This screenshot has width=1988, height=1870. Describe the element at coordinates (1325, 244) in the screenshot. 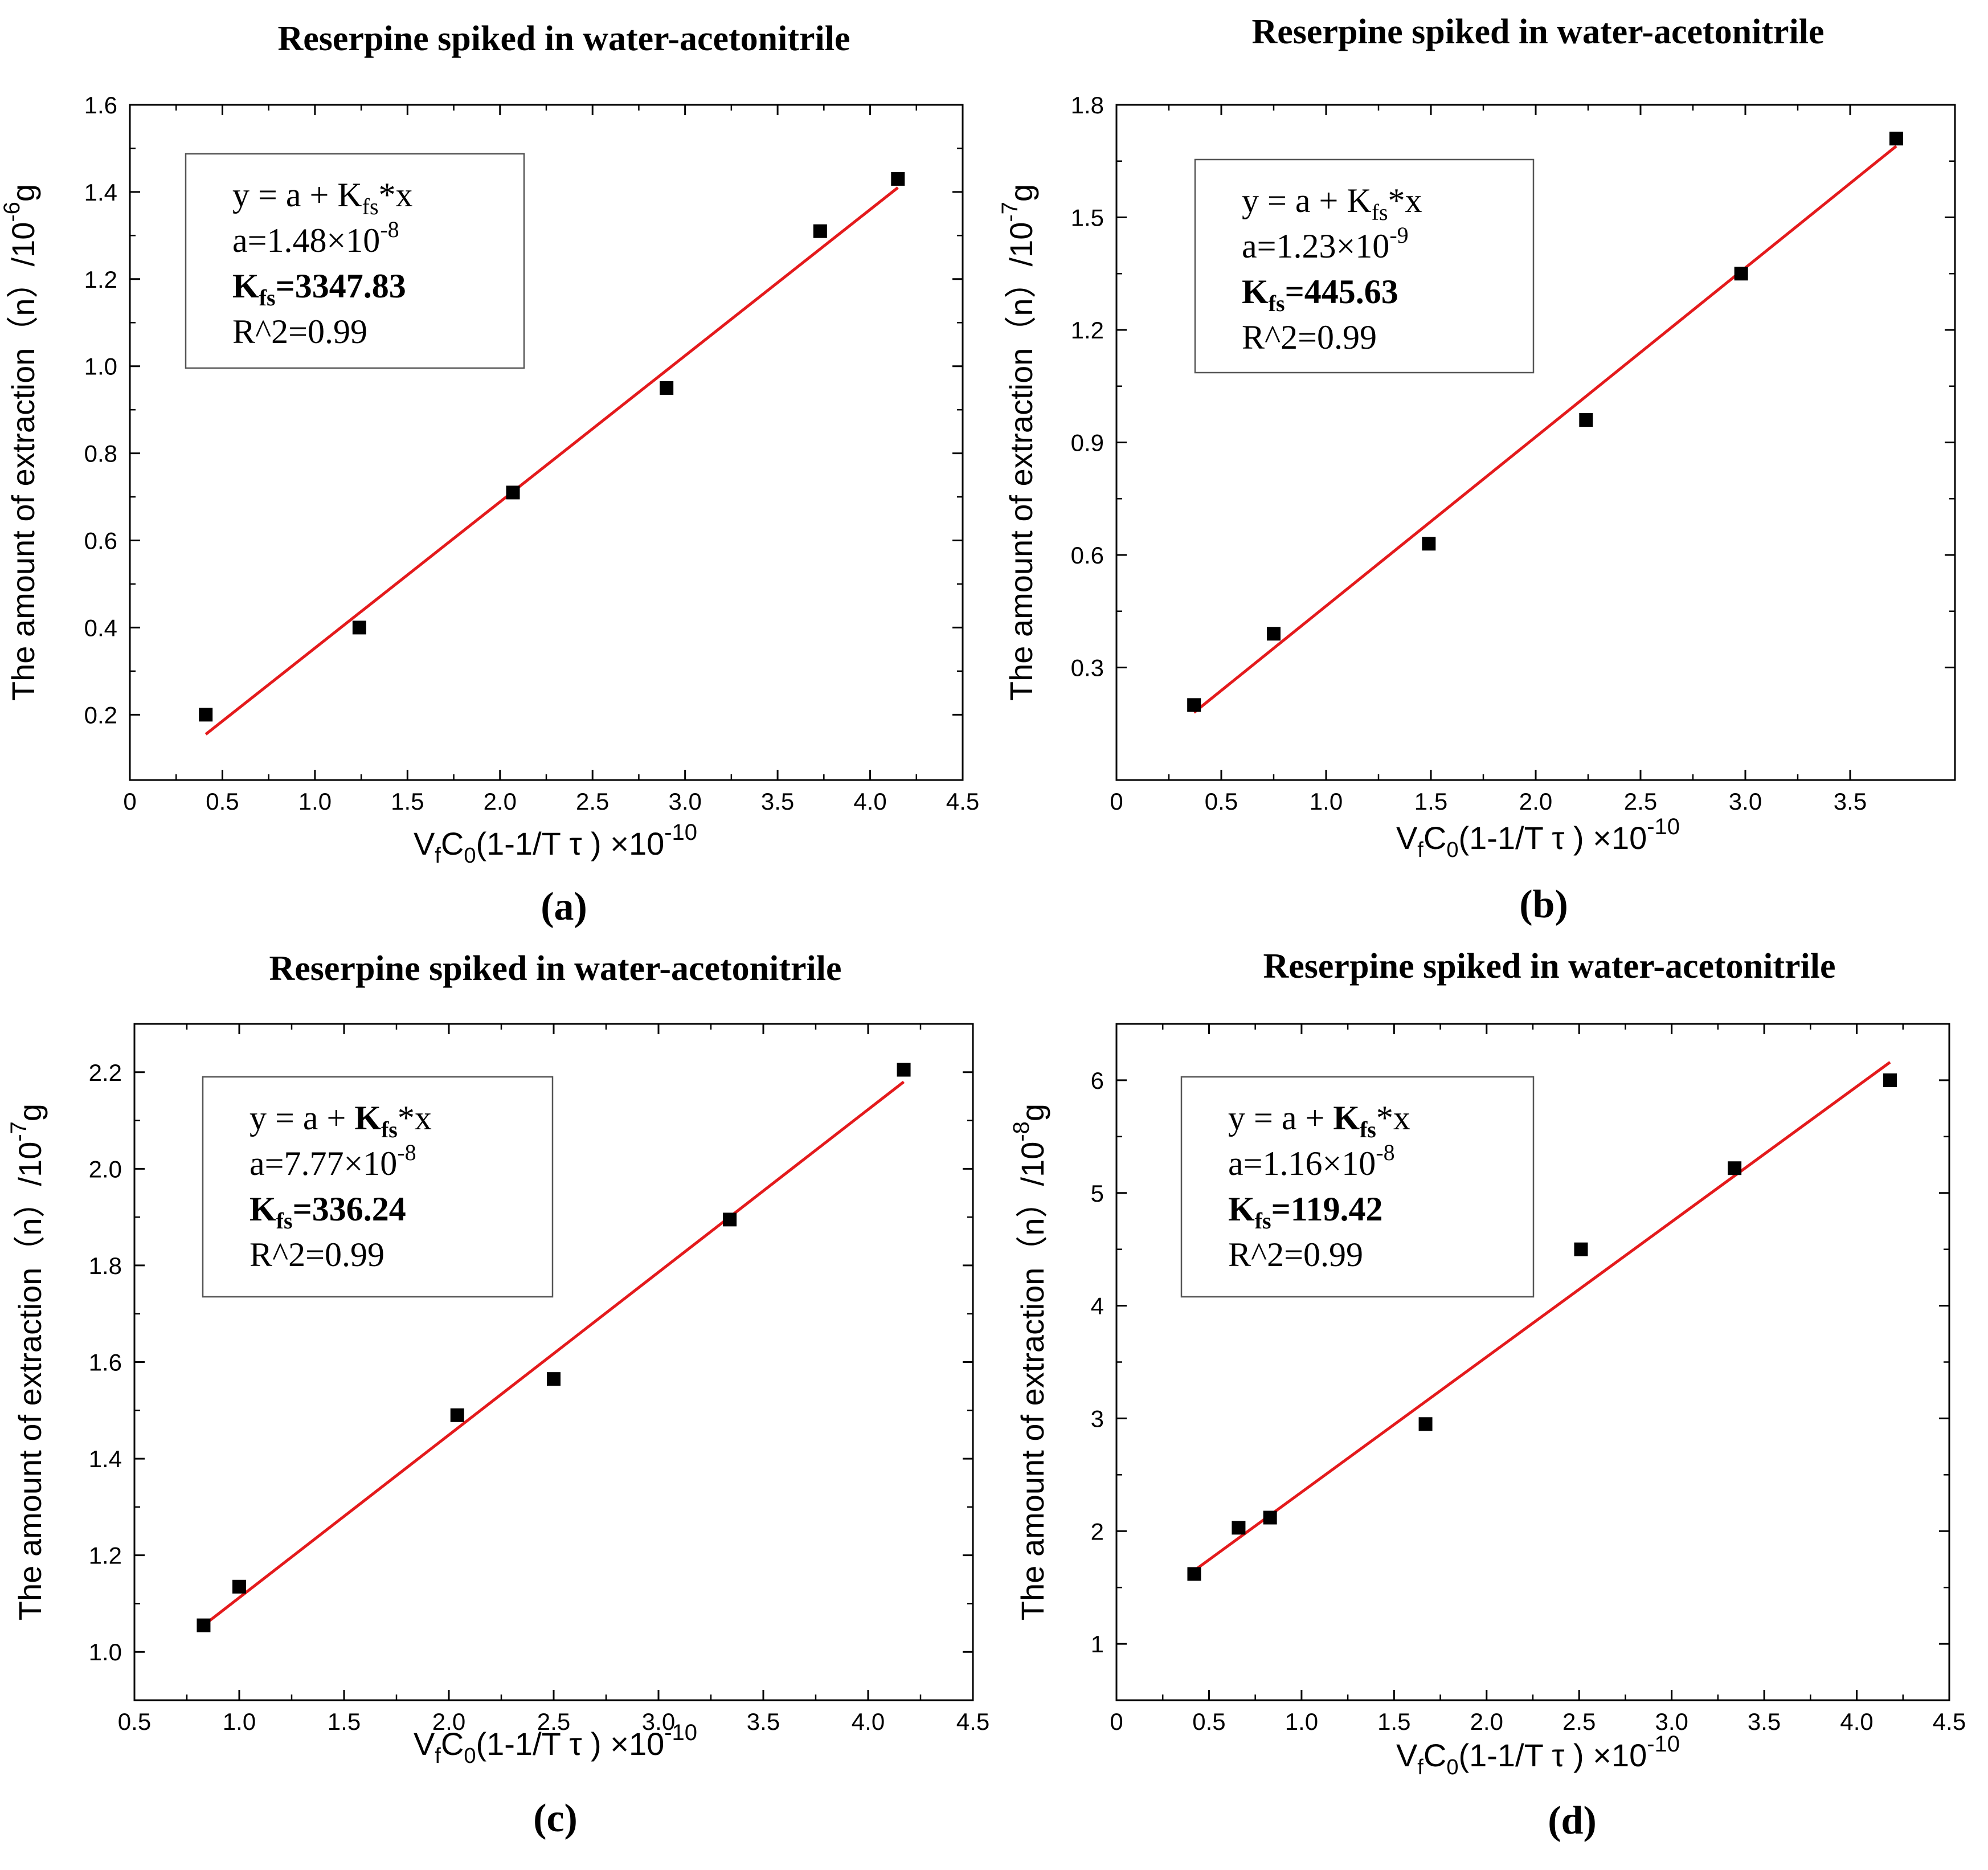

I see `intercept-line: a=1.23×10-9` at that location.